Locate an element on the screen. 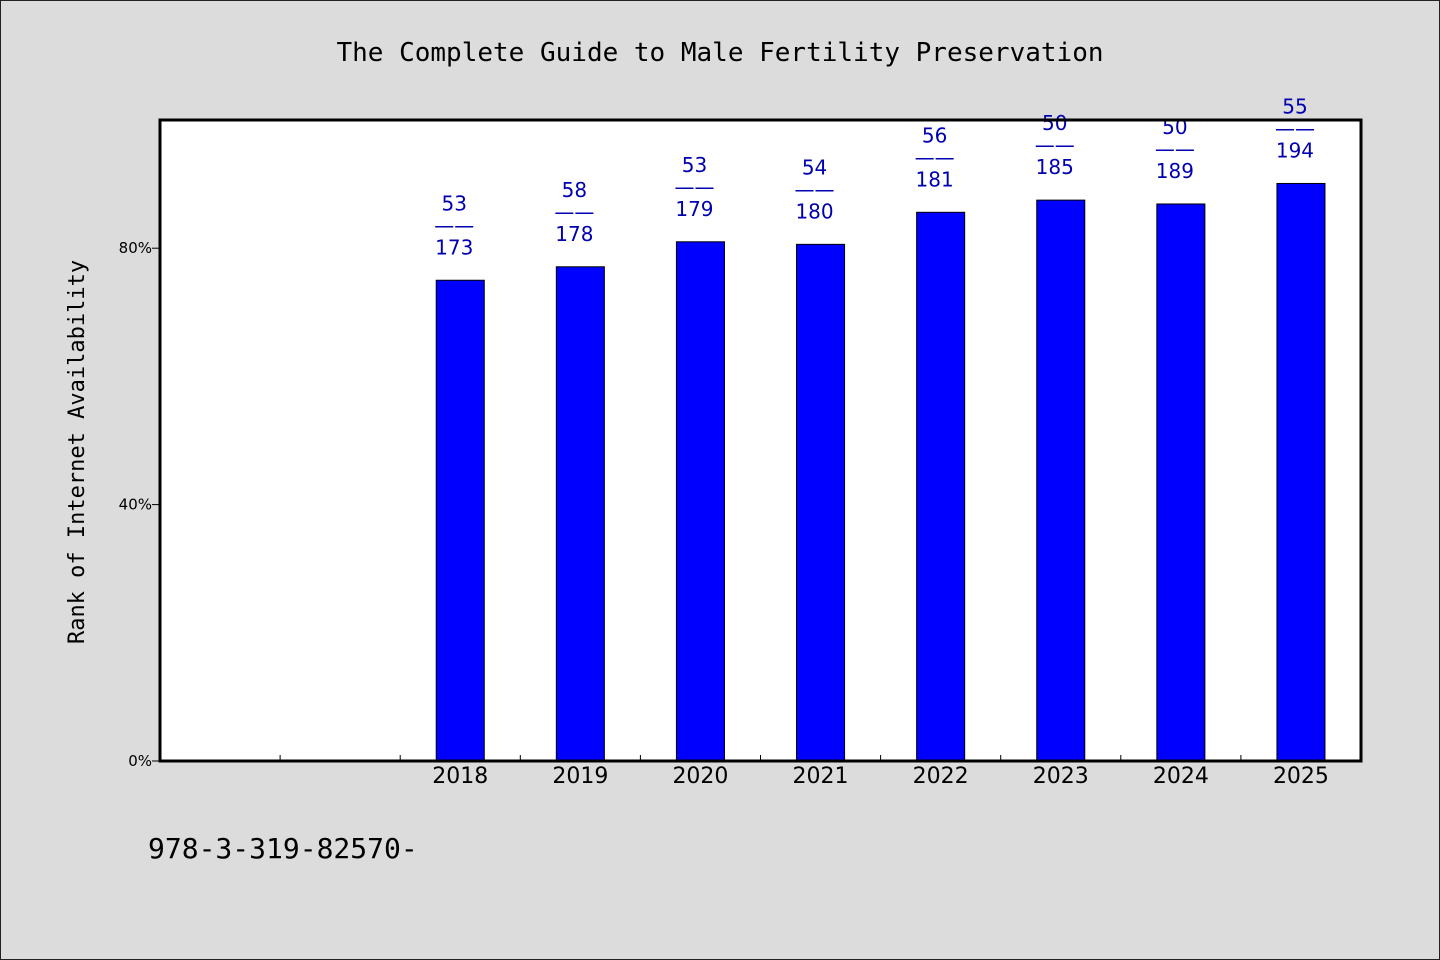 The height and width of the screenshot is (960, 1440). bar-2021 is located at coordinates (821, 502).